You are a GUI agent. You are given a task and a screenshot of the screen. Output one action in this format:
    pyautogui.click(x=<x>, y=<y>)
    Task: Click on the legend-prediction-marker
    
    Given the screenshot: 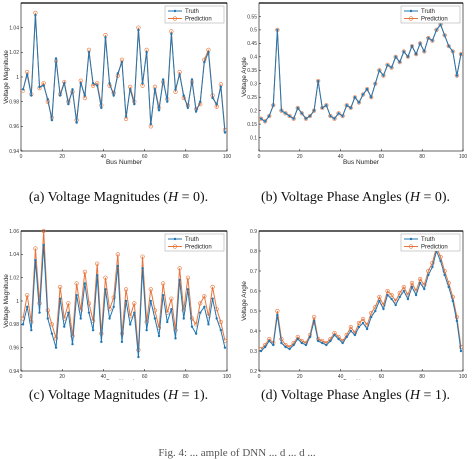 What is the action you would take?
    pyautogui.click(x=175, y=18)
    